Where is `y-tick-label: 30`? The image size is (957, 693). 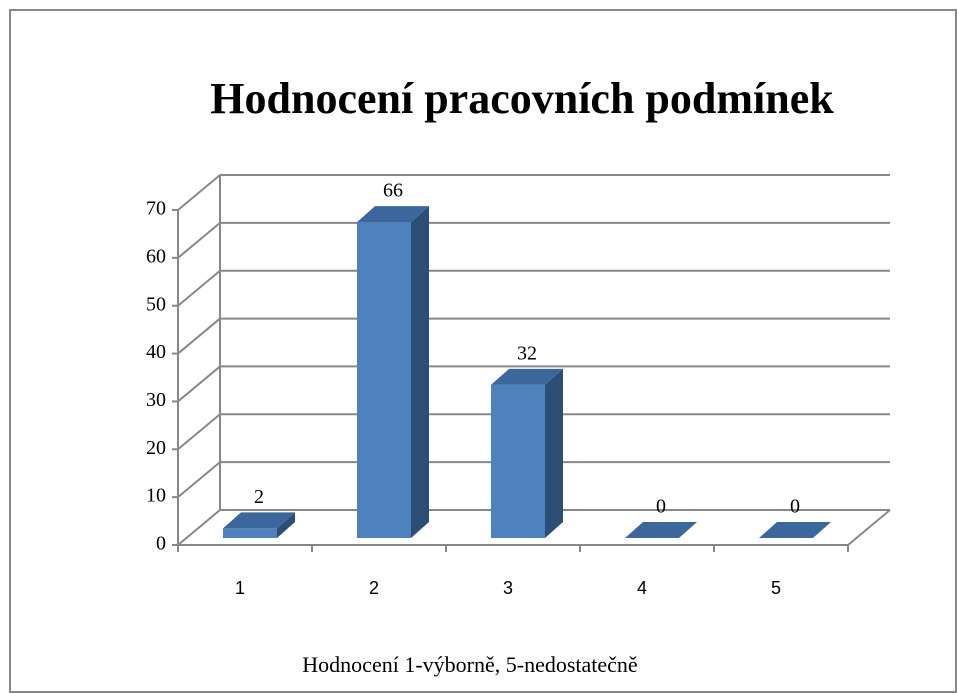
y-tick-label: 30 is located at coordinates (156, 400).